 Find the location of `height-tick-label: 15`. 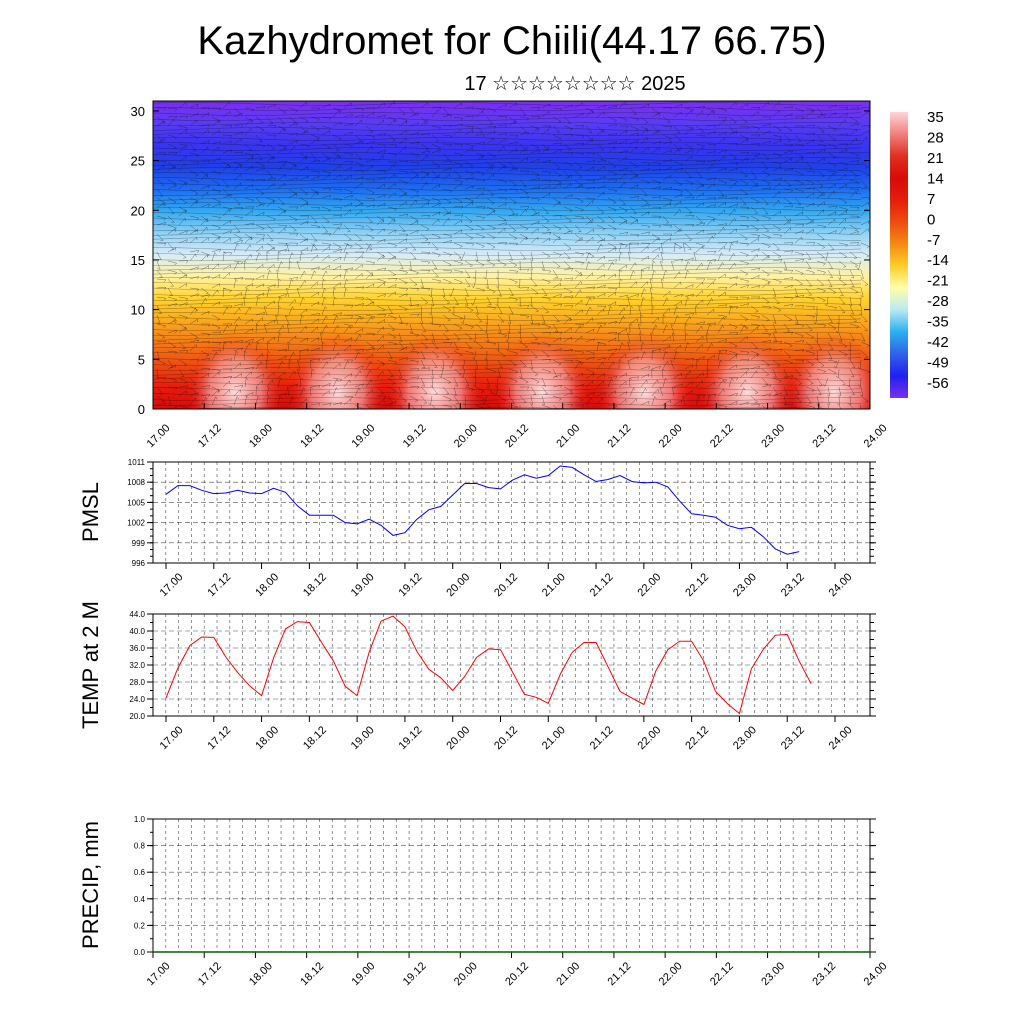

height-tick-label: 15 is located at coordinates (138, 260).